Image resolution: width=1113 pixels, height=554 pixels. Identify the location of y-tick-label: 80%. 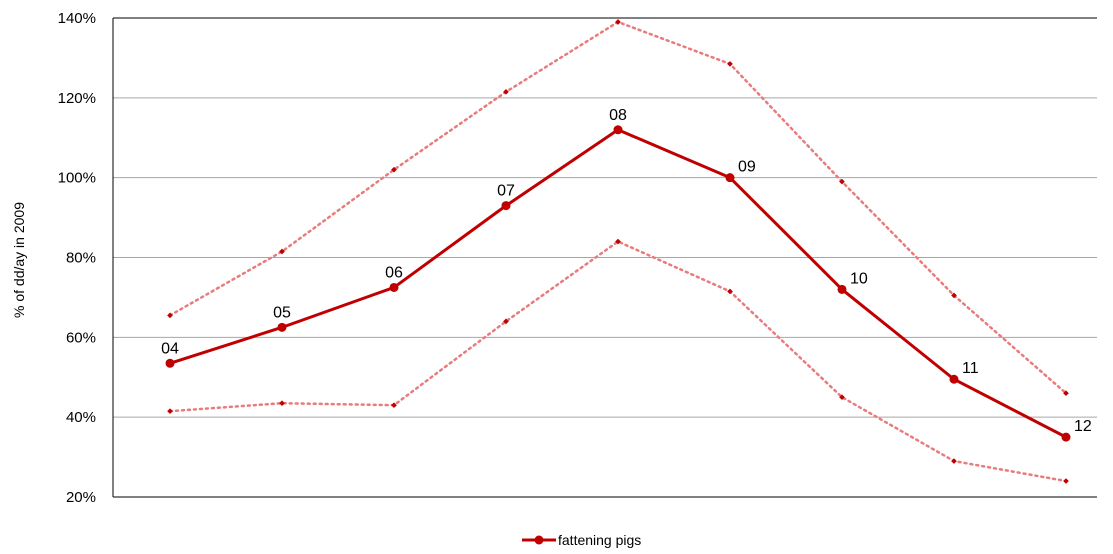
(81, 258).